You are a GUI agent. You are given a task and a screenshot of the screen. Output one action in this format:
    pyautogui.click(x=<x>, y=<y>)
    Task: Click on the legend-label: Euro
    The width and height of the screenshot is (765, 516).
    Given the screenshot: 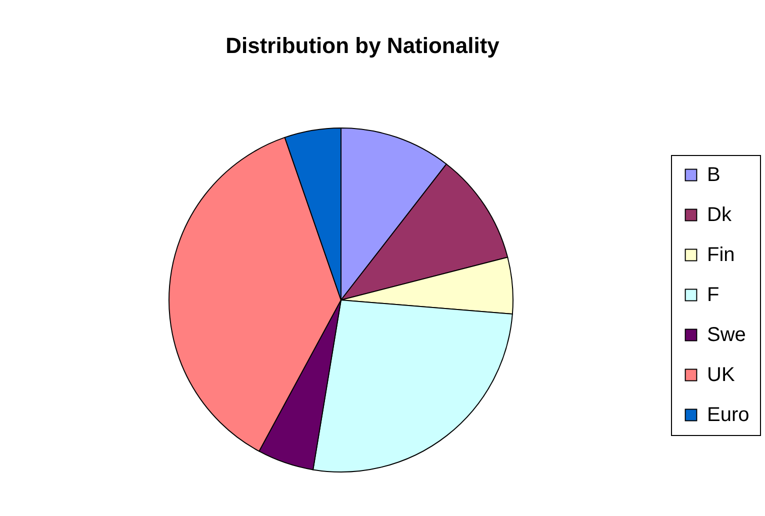 What is the action you would take?
    pyautogui.click(x=728, y=415)
    